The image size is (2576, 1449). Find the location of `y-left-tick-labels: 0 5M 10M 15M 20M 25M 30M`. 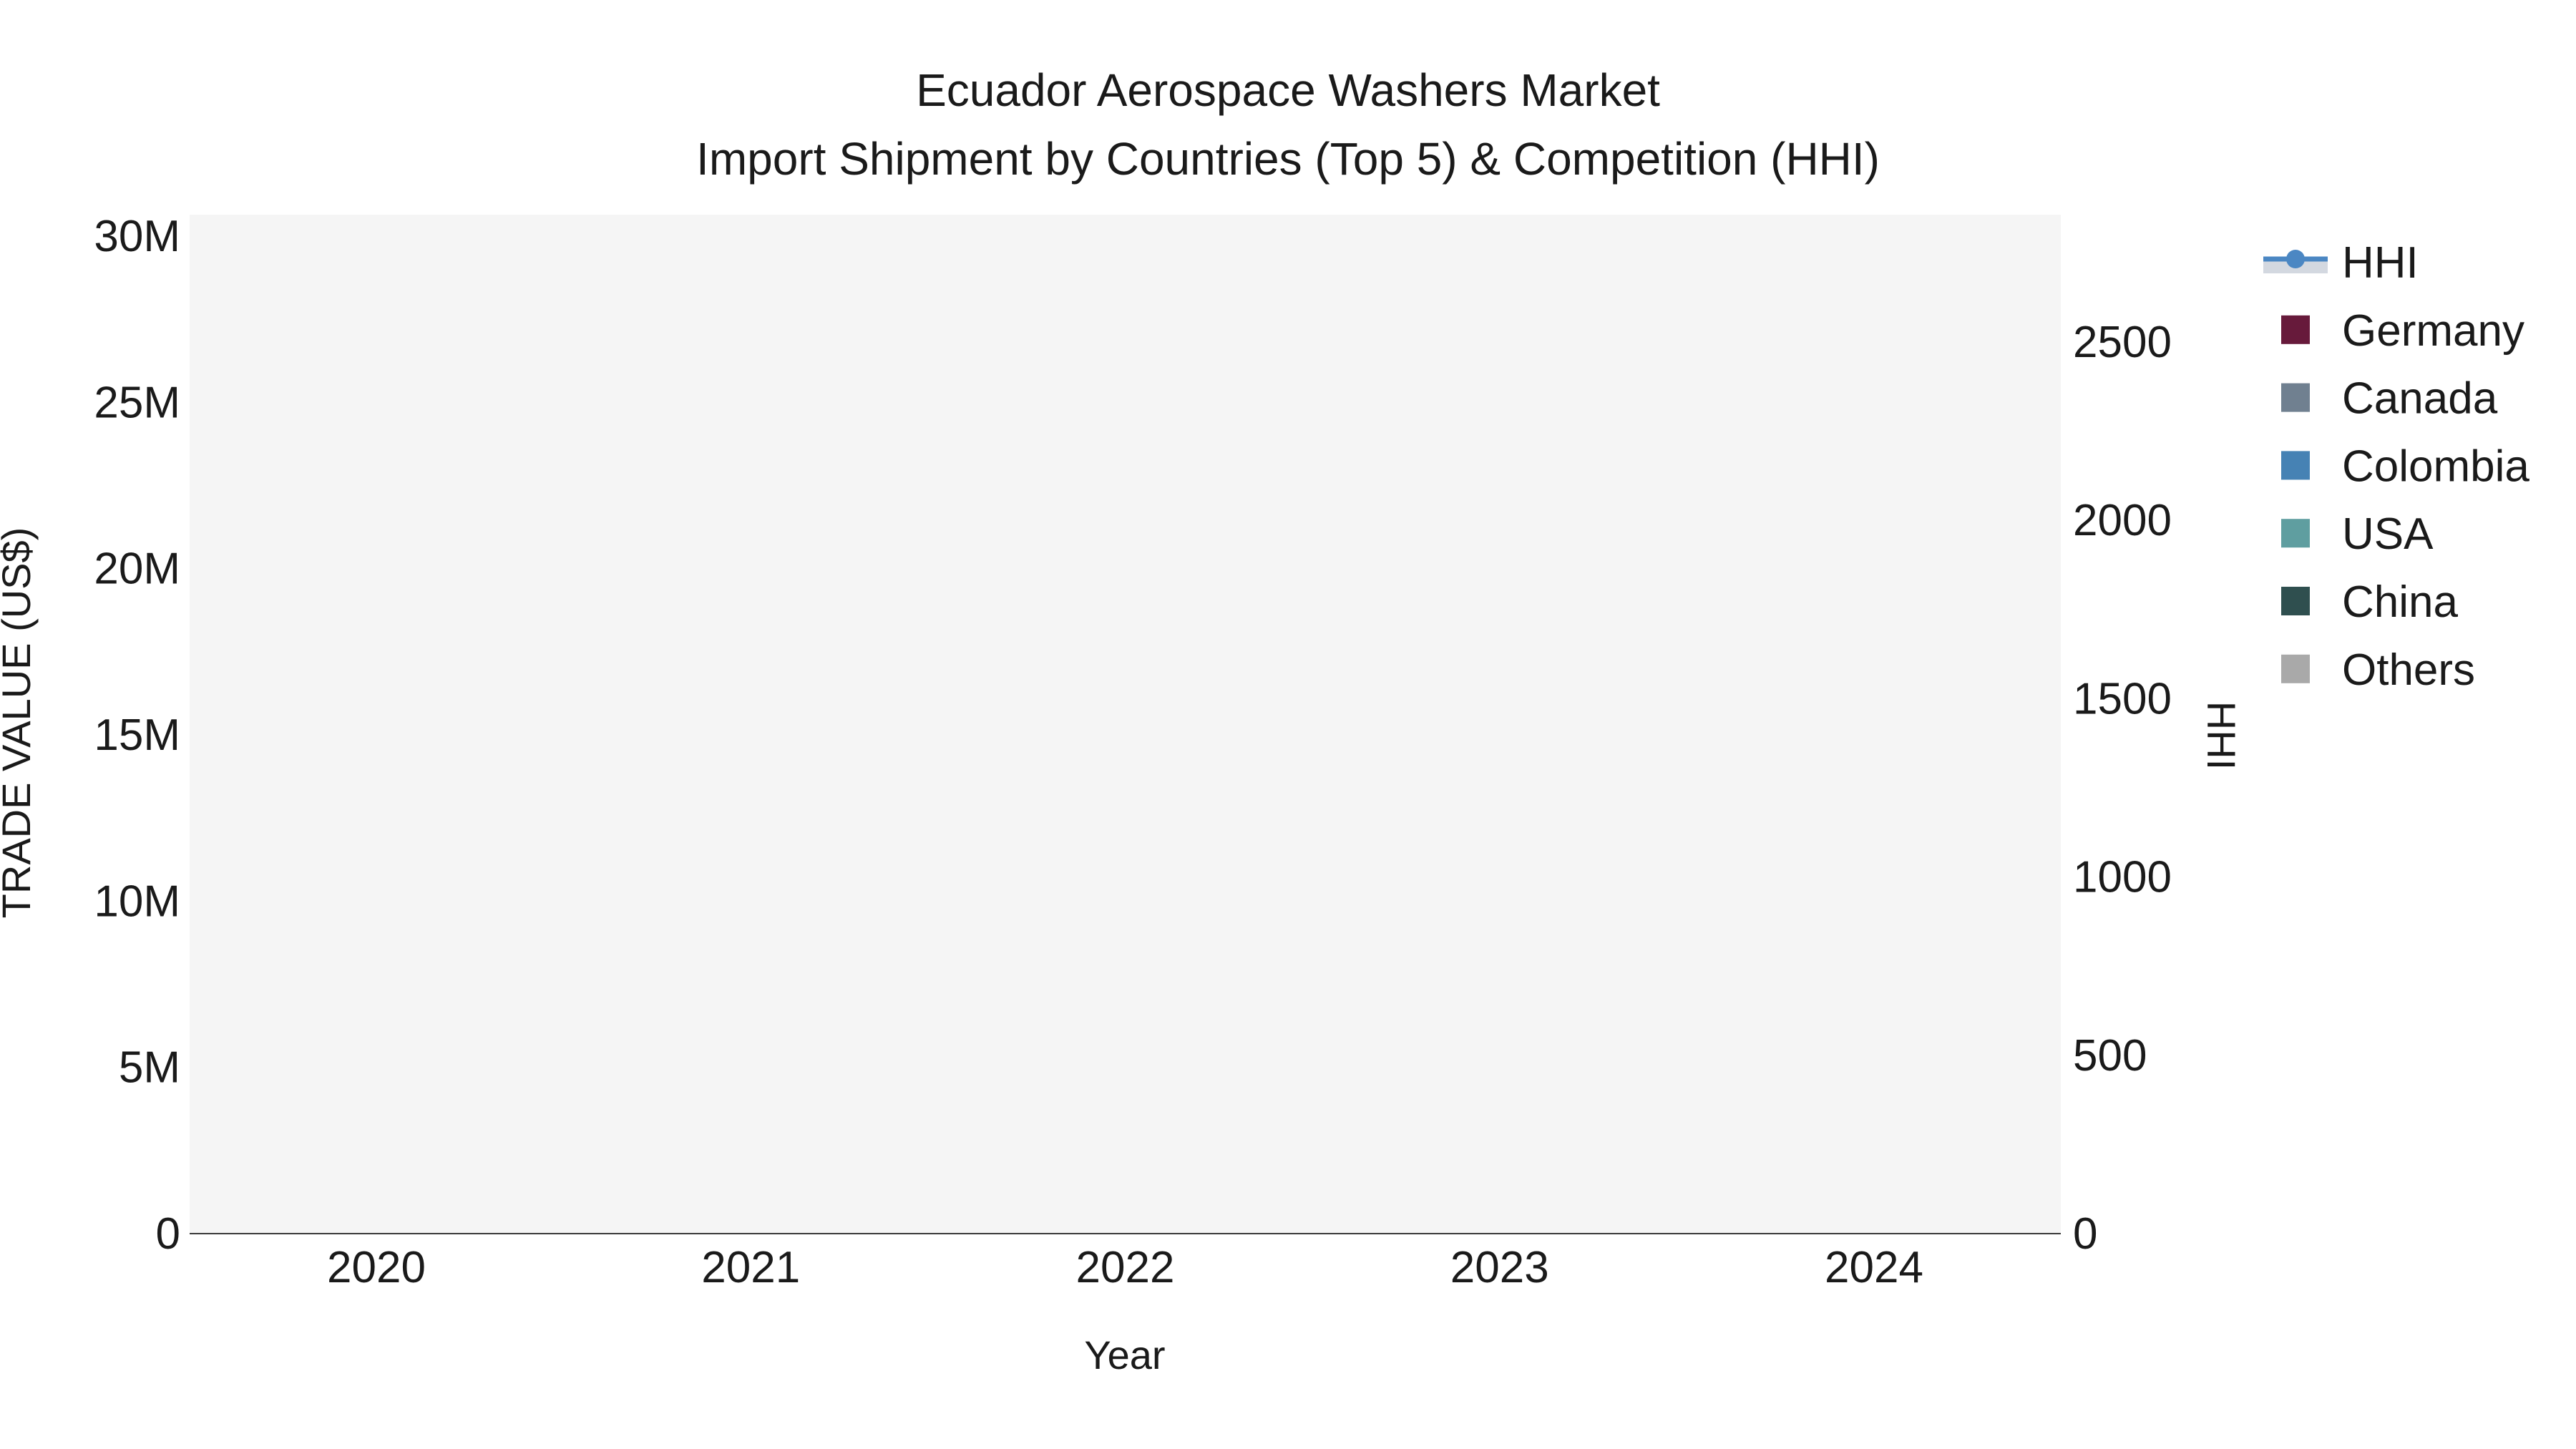

y-left-tick-labels: 0 5M 10M 15M 20M 25M 30M is located at coordinates (137, 735).